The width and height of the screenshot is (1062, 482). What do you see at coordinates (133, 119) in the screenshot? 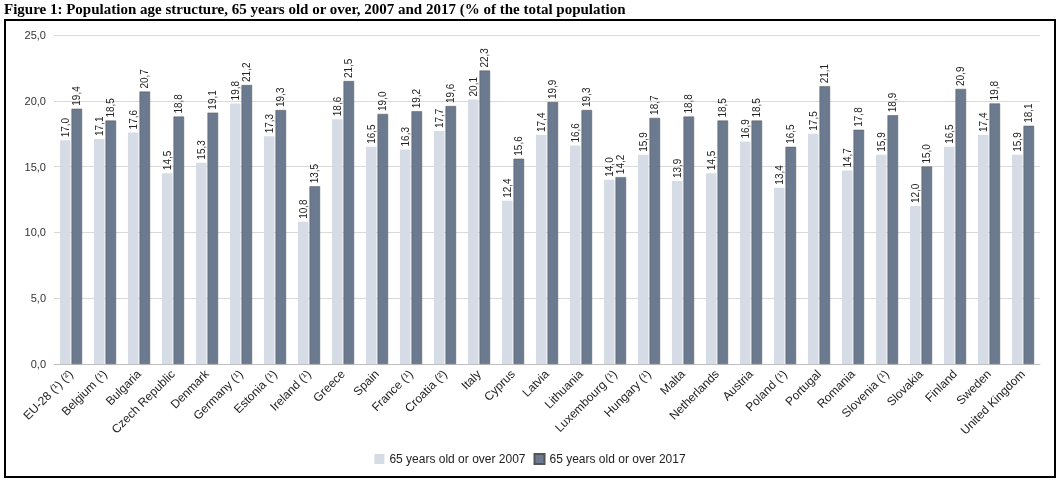
I see `data-label: 17,6` at bounding box center [133, 119].